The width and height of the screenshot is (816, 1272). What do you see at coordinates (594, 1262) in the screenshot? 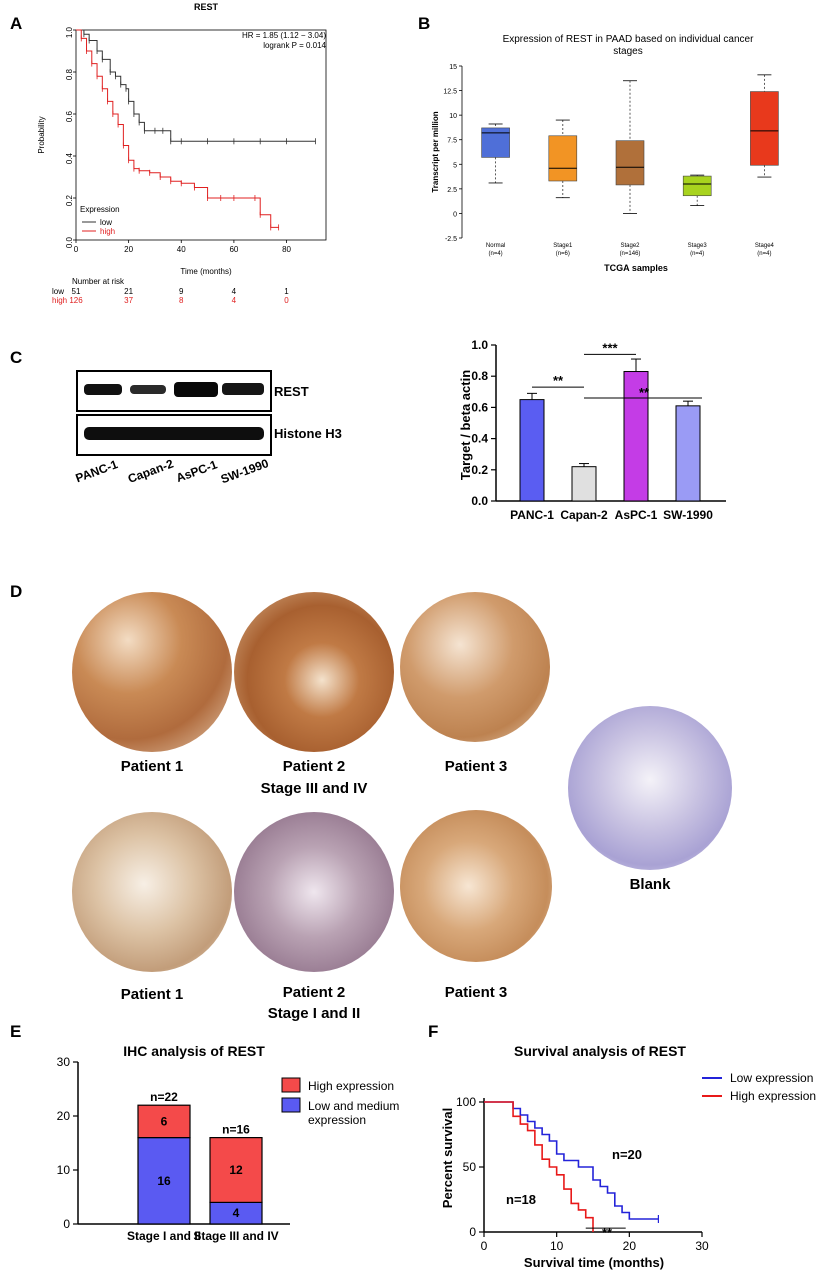
I see `survival-xlabel: Survival time (months)` at bounding box center [594, 1262].